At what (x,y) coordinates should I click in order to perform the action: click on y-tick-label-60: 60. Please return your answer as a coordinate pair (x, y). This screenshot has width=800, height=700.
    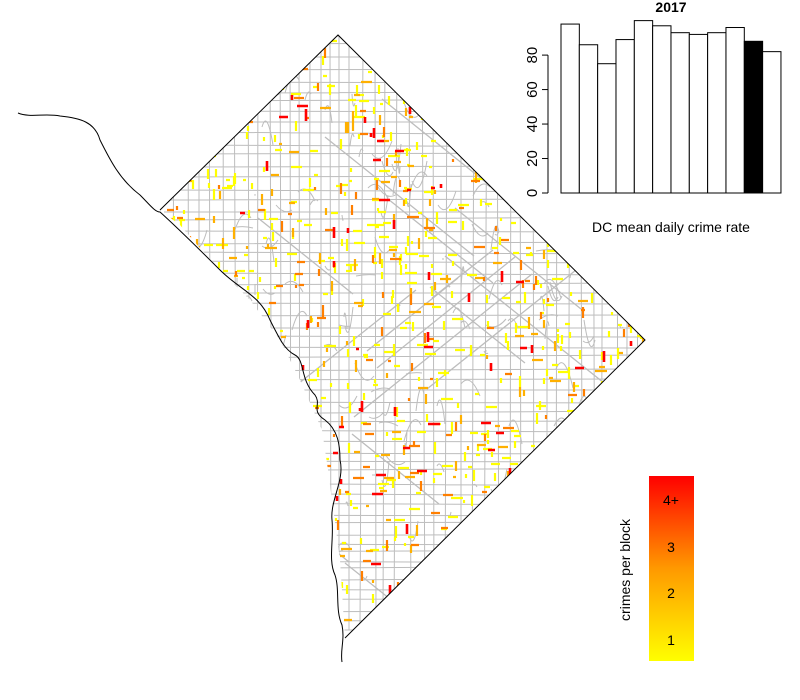
    Looking at the image, I should click on (532, 89).